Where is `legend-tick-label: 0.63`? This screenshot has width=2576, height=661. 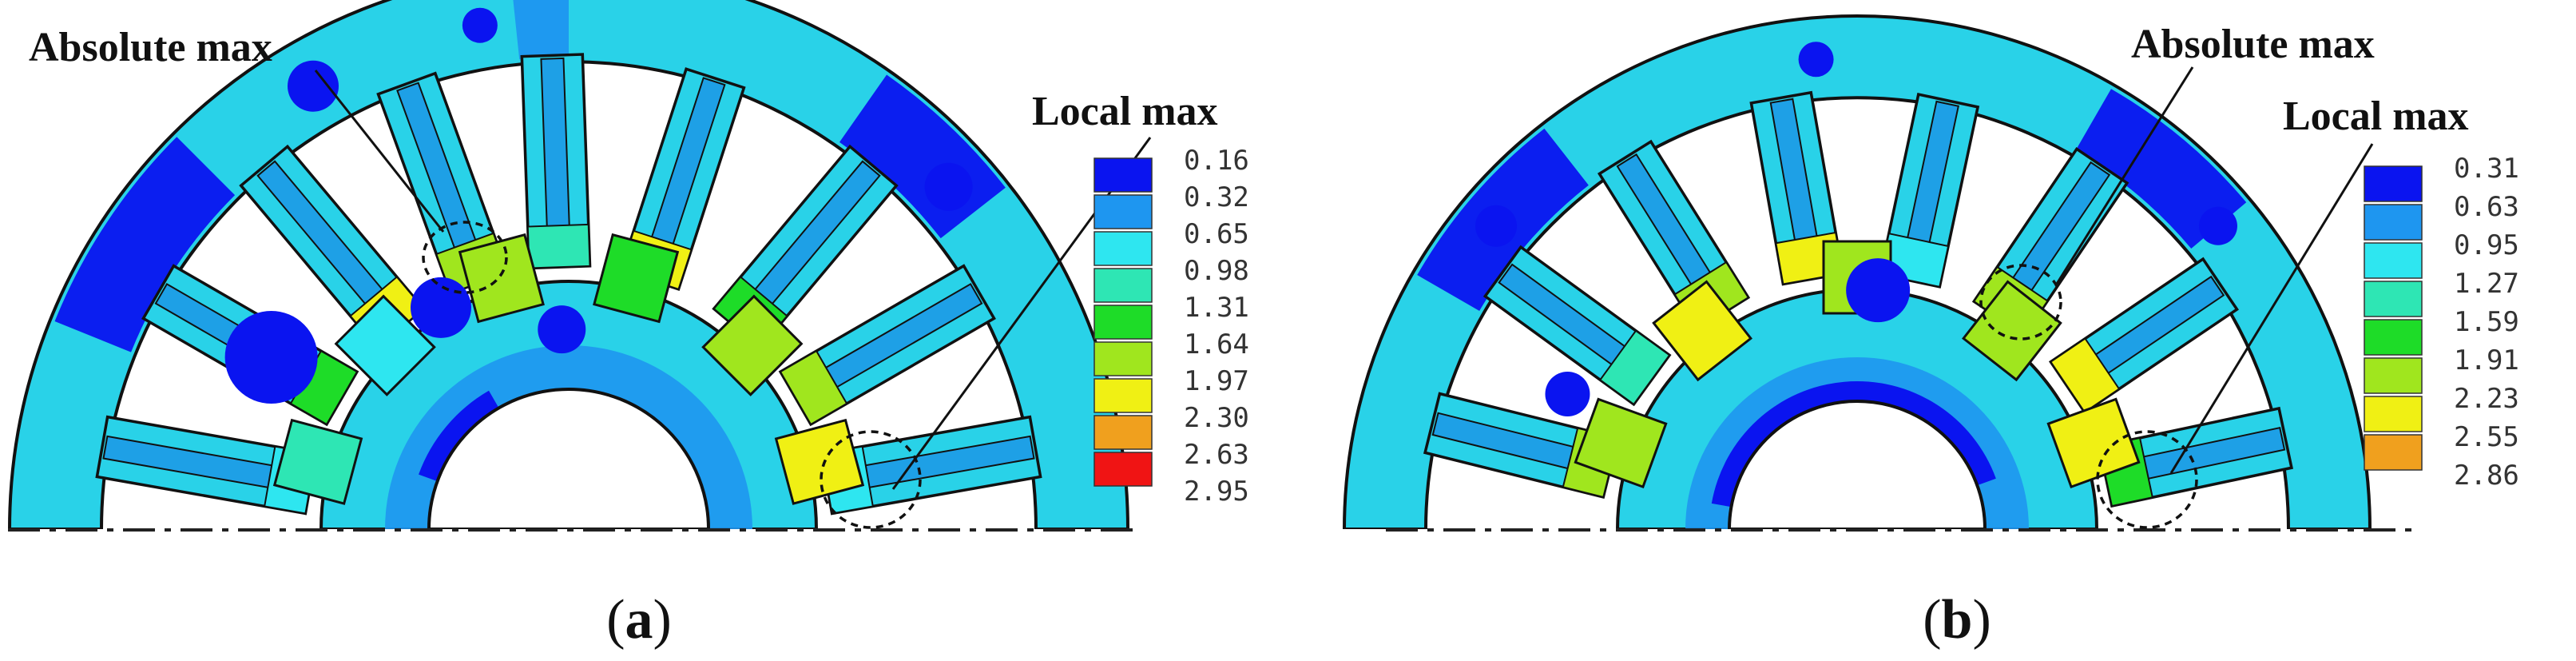 legend-tick-label: 0.63 is located at coordinates (2486, 207).